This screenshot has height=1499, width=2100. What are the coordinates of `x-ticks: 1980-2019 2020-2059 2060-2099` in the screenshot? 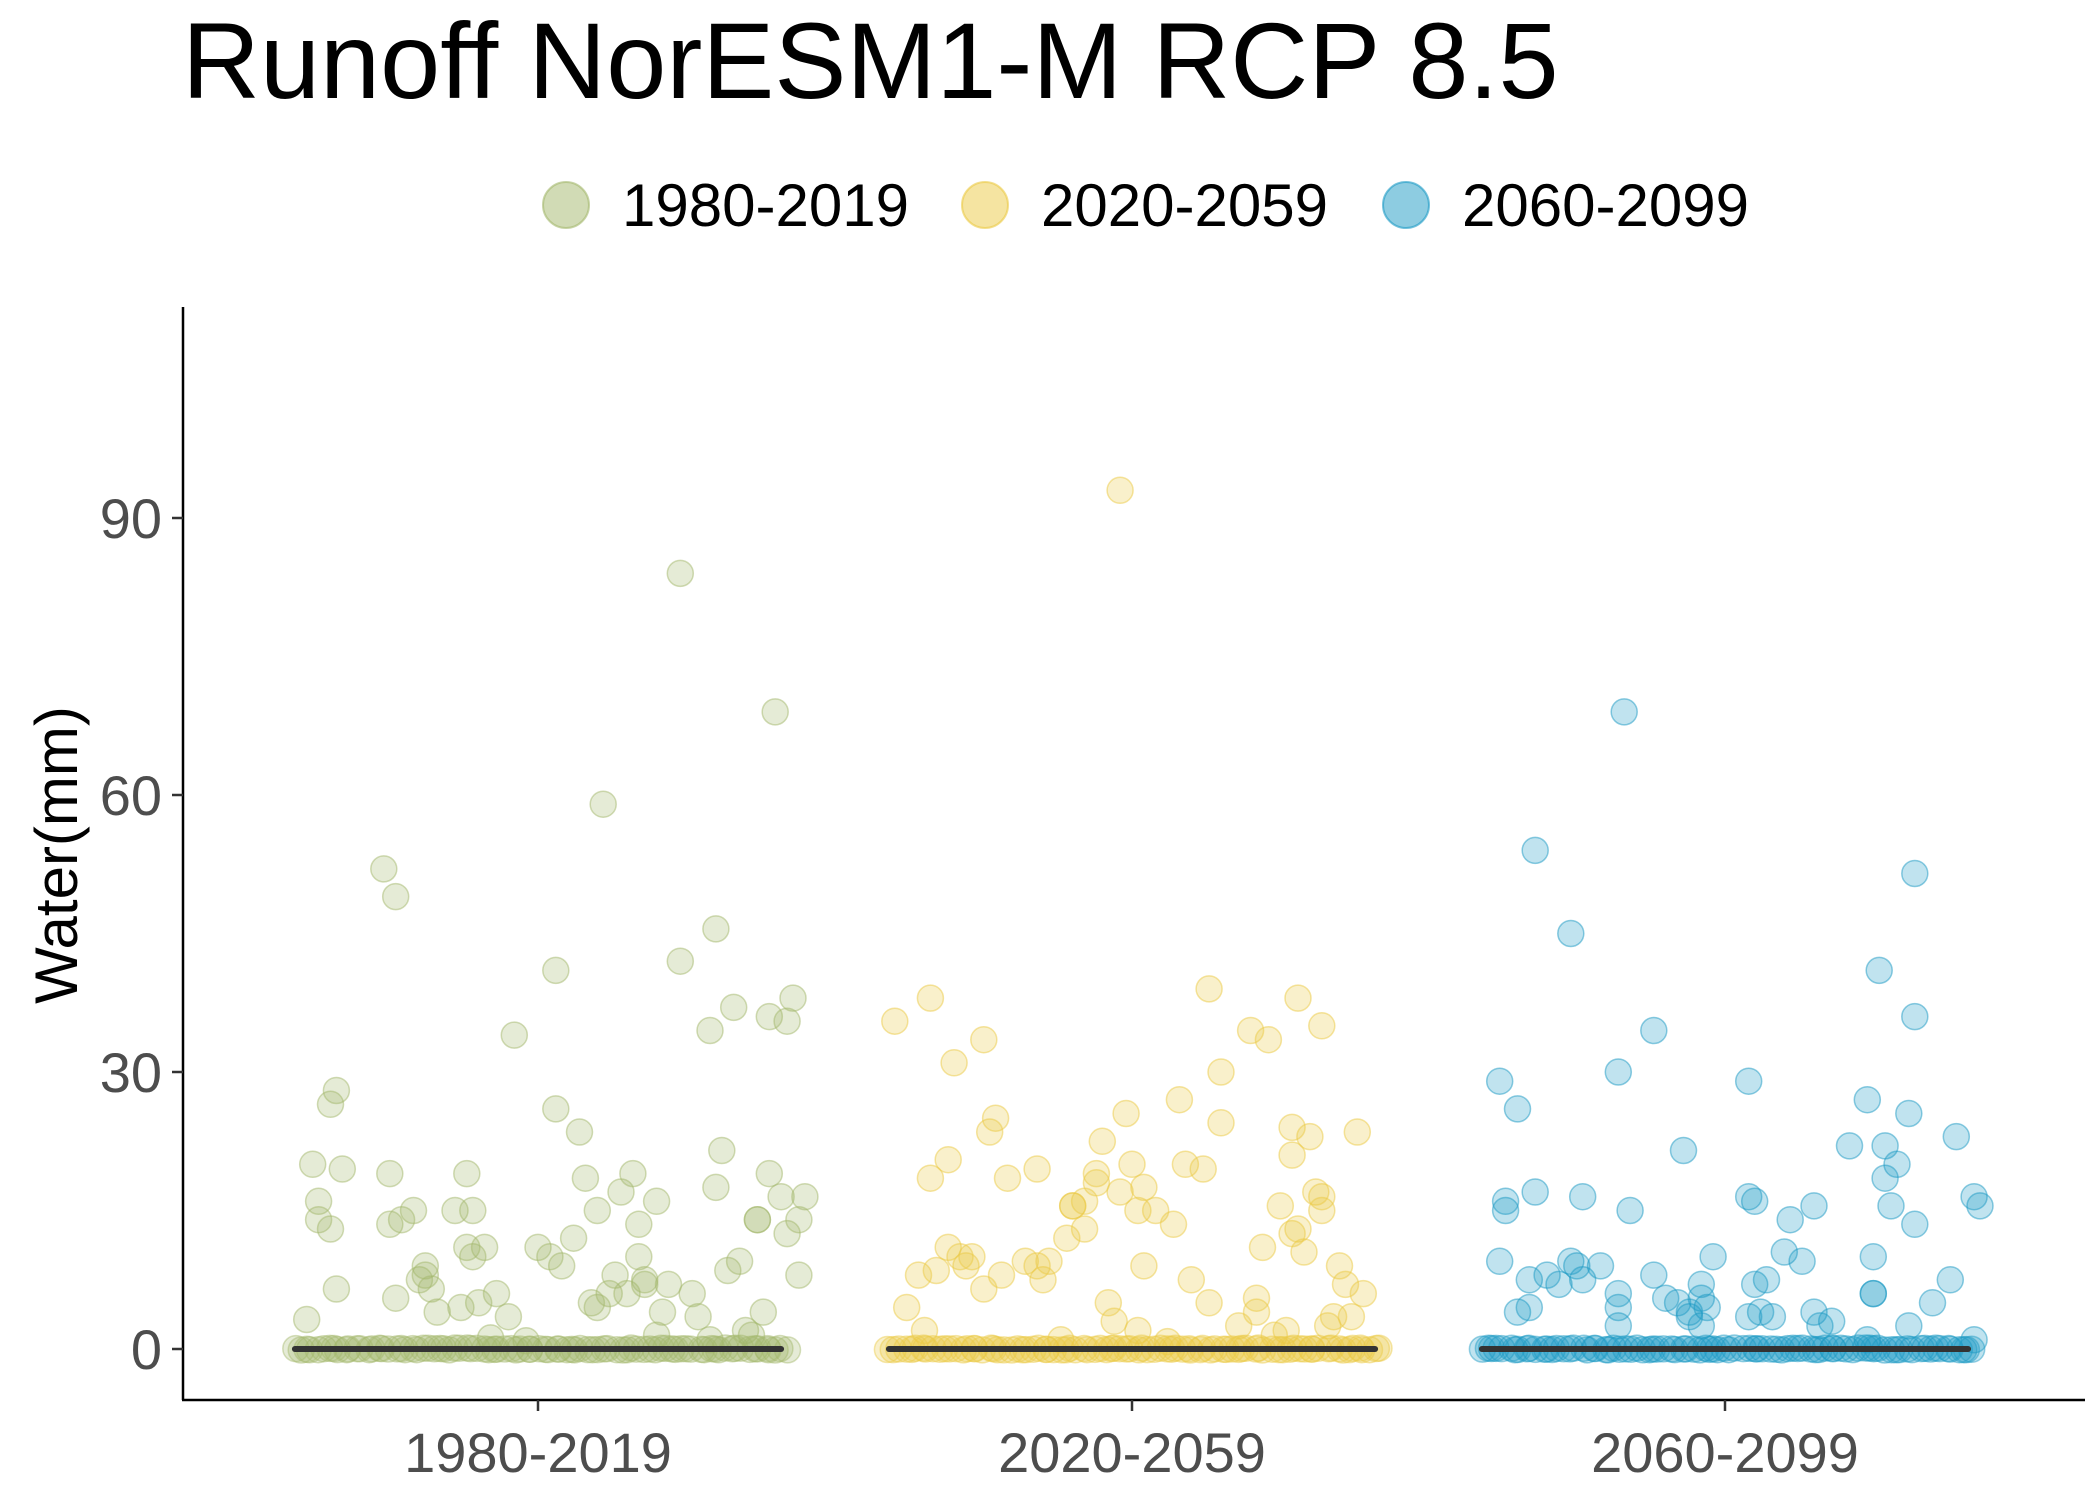 It's located at (1131, 1442).